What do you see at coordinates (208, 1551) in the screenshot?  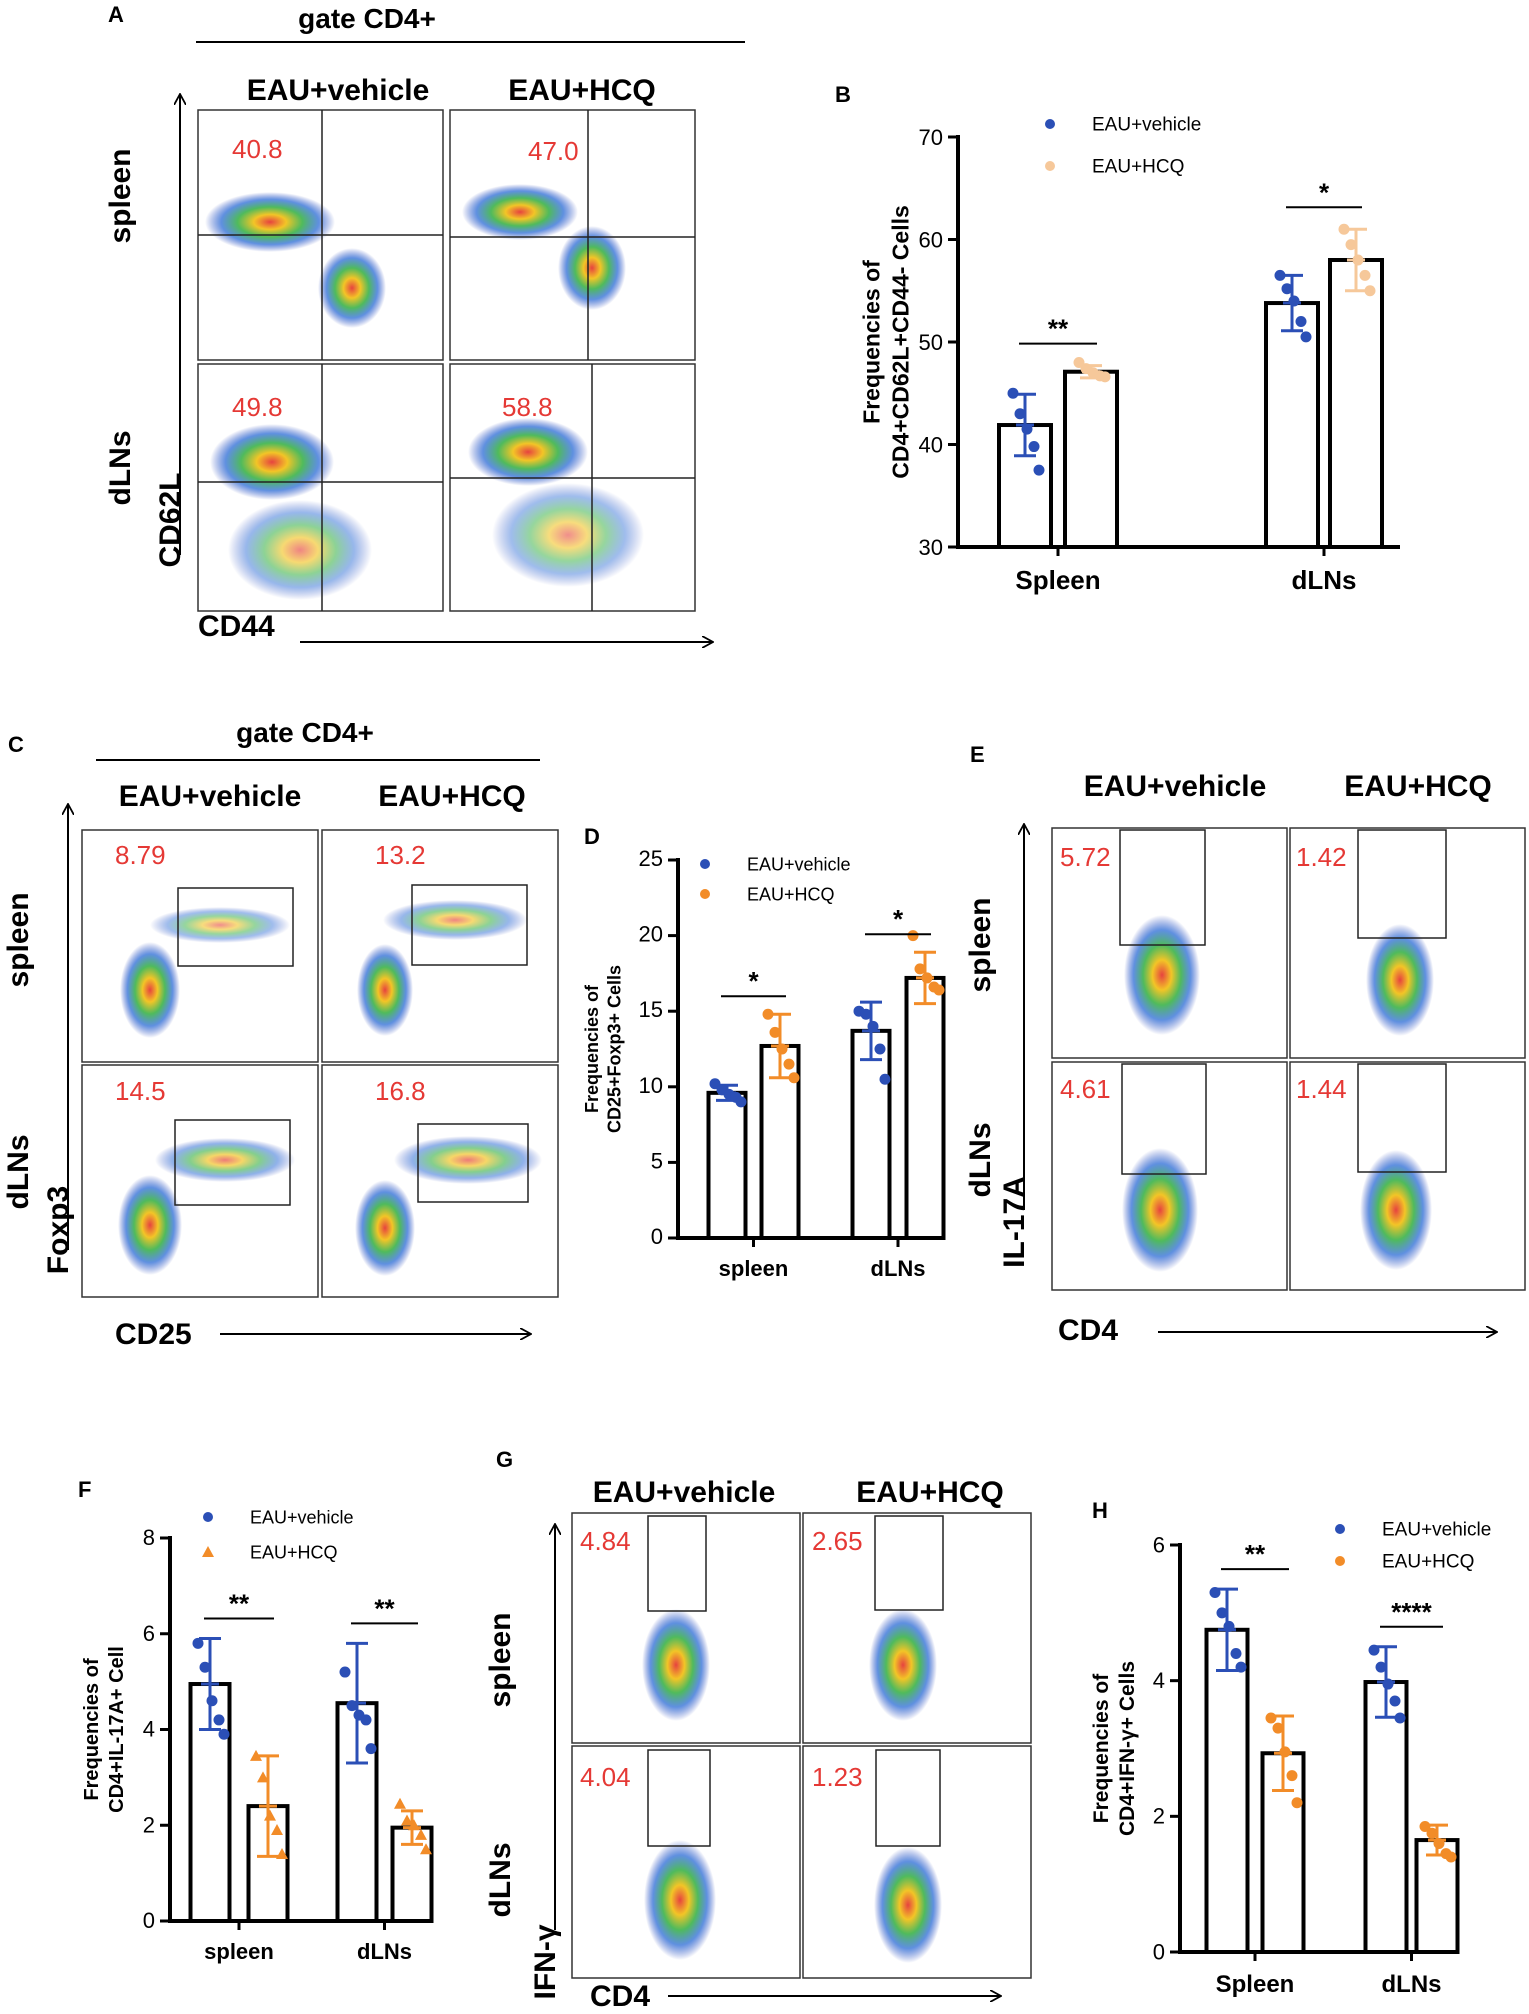 I see `chart-f-legend-marker` at bounding box center [208, 1551].